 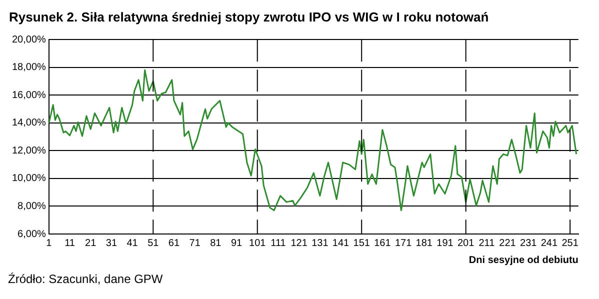 What do you see at coordinates (549, 243) in the screenshot?
I see `x-tick-label: 241` at bounding box center [549, 243].